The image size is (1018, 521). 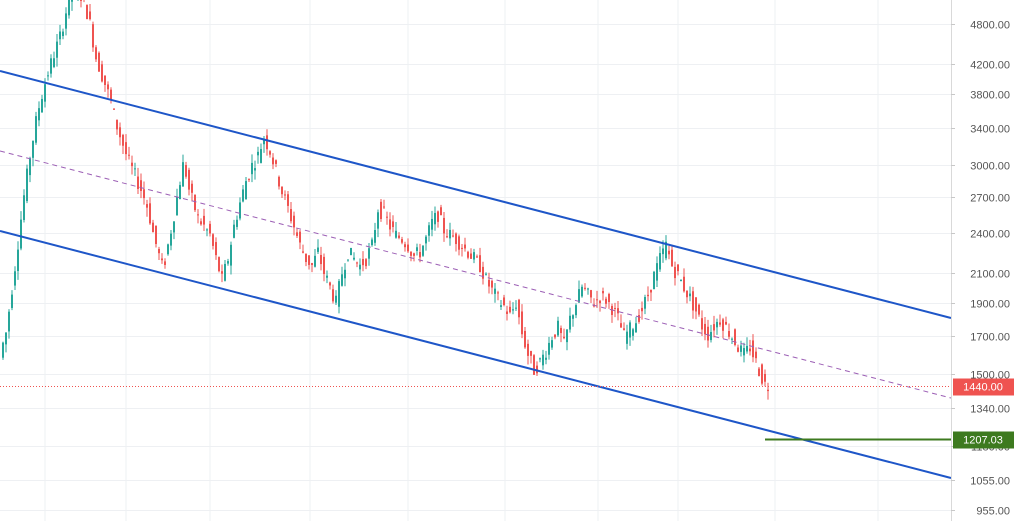 What do you see at coordinates (990, 66) in the screenshot?
I see `y-tick-label: 4200.00` at bounding box center [990, 66].